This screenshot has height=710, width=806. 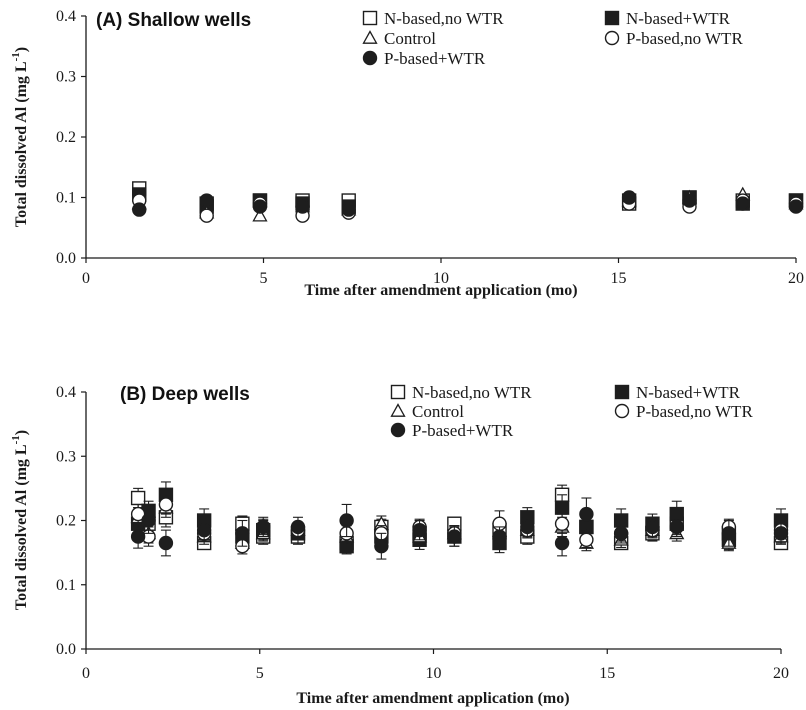 What do you see at coordinates (440, 290) in the screenshot?
I see `panel-a-xlabel: Time after amendment application (mo)` at bounding box center [440, 290].